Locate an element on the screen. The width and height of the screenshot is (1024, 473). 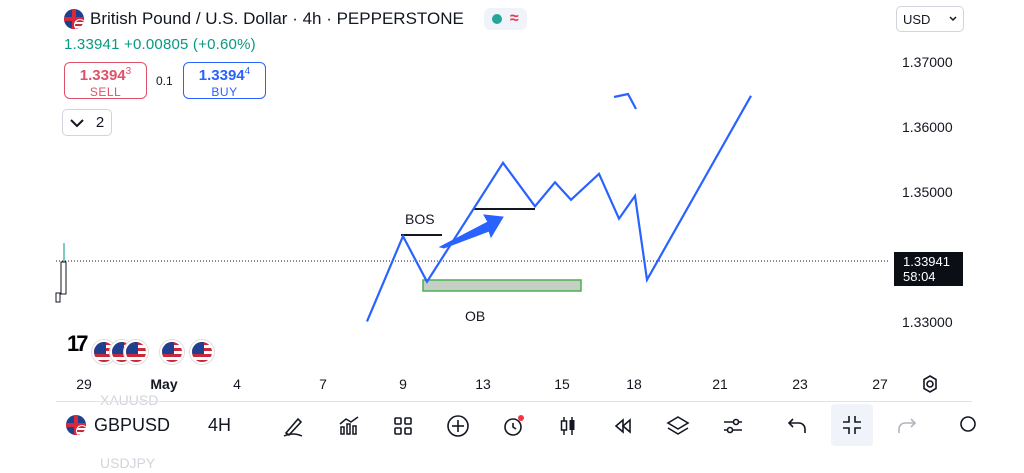
price-tick-label: 1.36000 is located at coordinates (927, 127).